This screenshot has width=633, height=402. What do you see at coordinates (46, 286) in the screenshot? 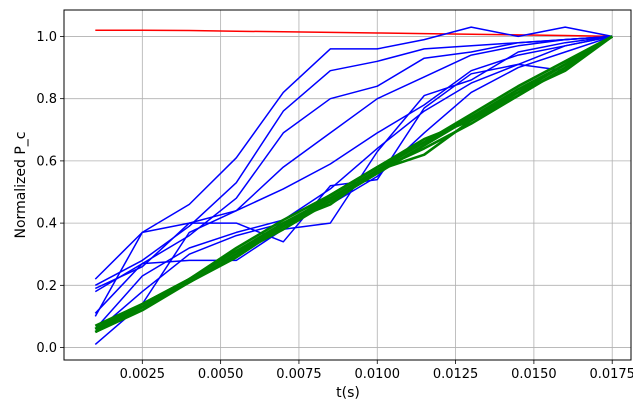
I see `y-tick-label: 0.2` at bounding box center [46, 286].